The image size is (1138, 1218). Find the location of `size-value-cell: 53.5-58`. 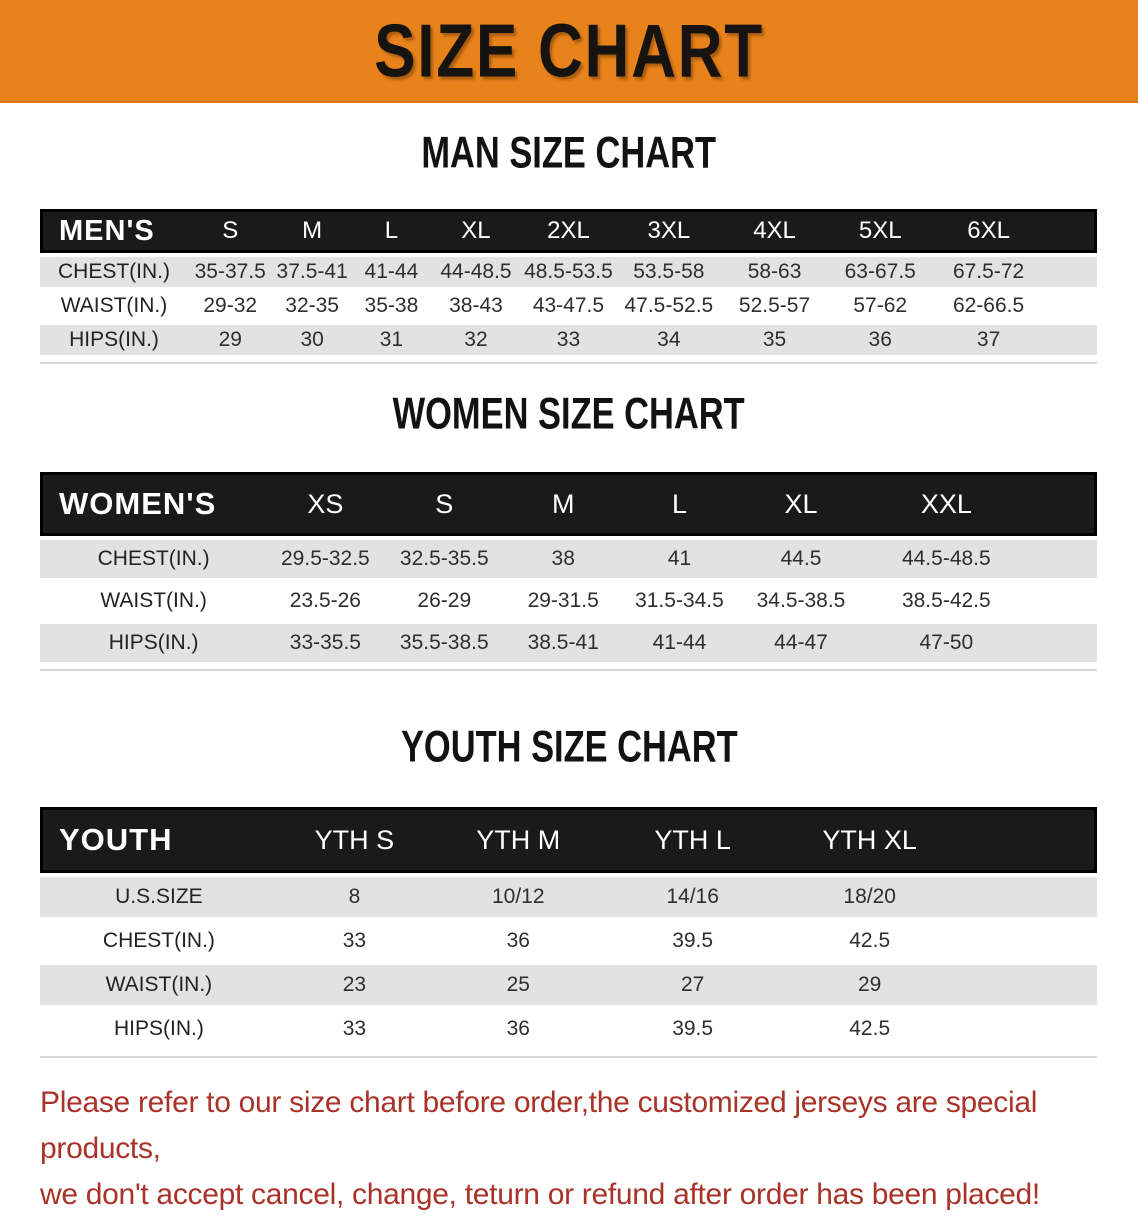

size-value-cell: 53.5-58 is located at coordinates (669, 272).